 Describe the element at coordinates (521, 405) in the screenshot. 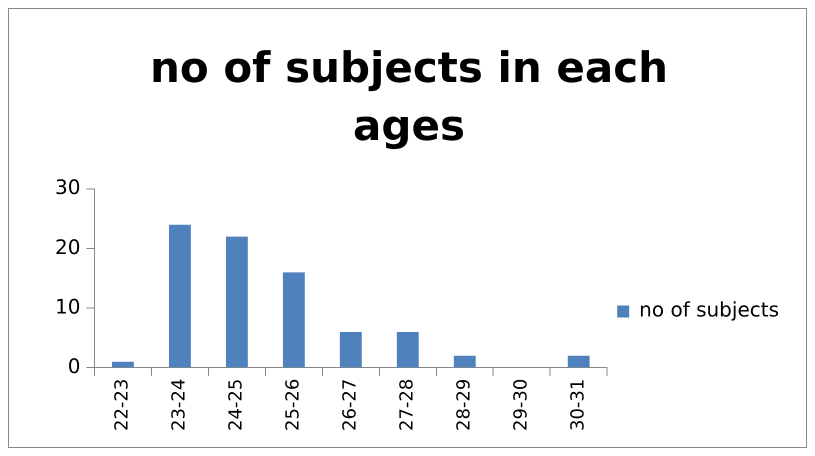

I see `x-tick-label: 29-30` at that location.